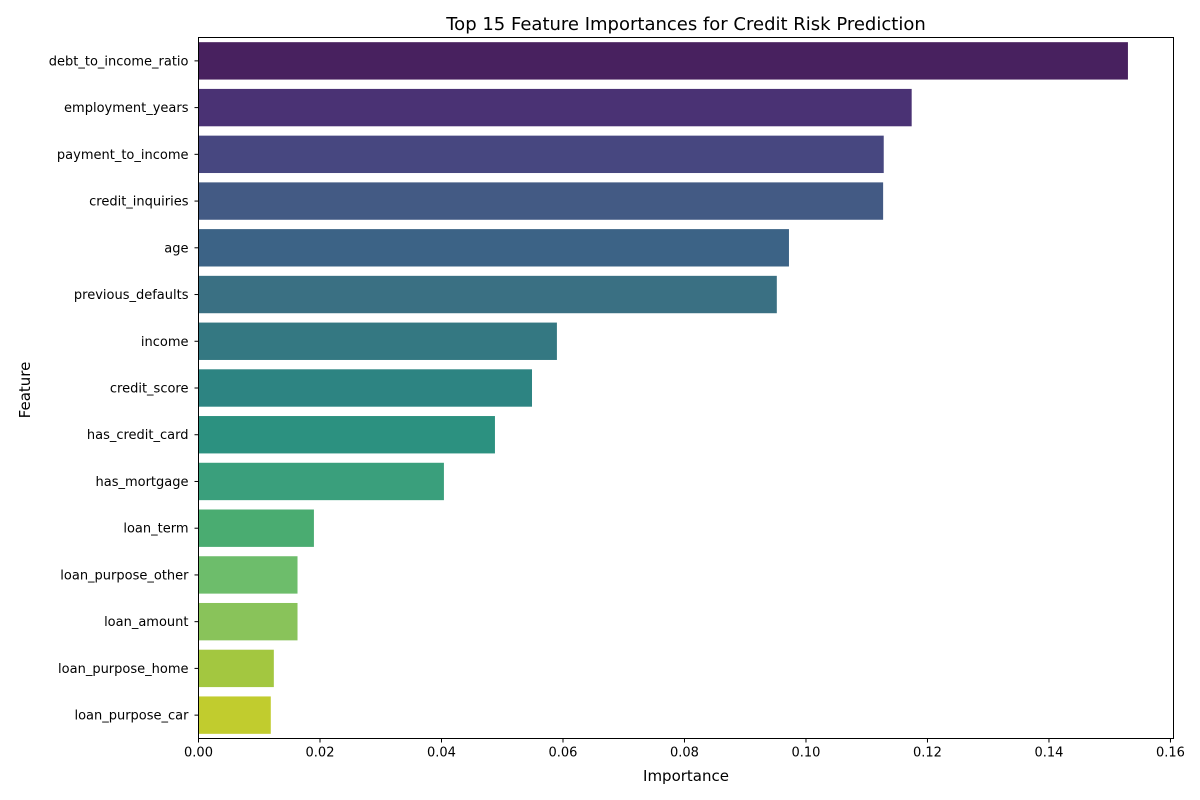  What do you see at coordinates (123, 155) in the screenshot?
I see `y-tick-label: payment_to_income` at bounding box center [123, 155].